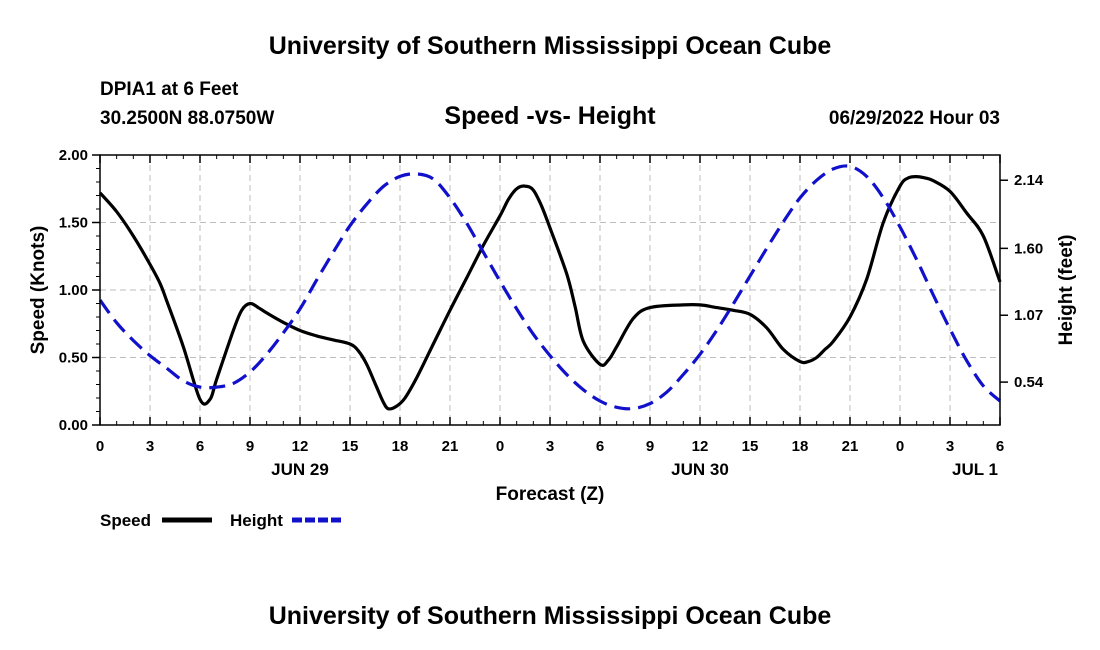  Describe the element at coordinates (1029, 180) in the screenshot. I see `y-right-tick-label: 2.14` at that location.